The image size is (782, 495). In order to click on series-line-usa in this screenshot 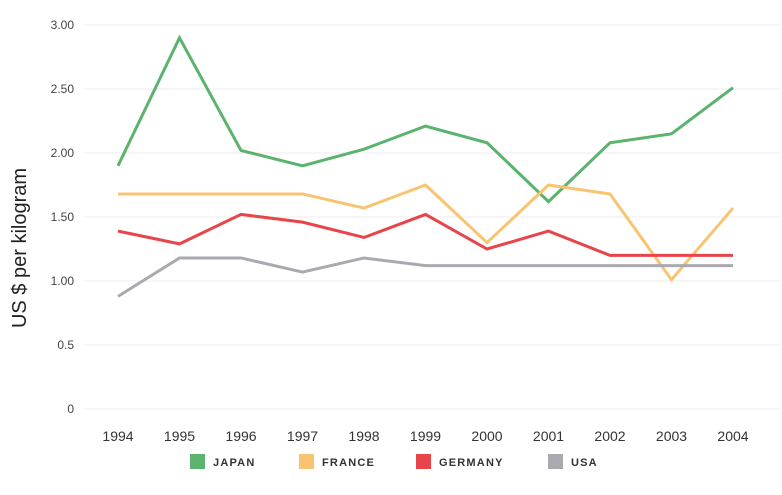, I will do `click(425, 277)`.